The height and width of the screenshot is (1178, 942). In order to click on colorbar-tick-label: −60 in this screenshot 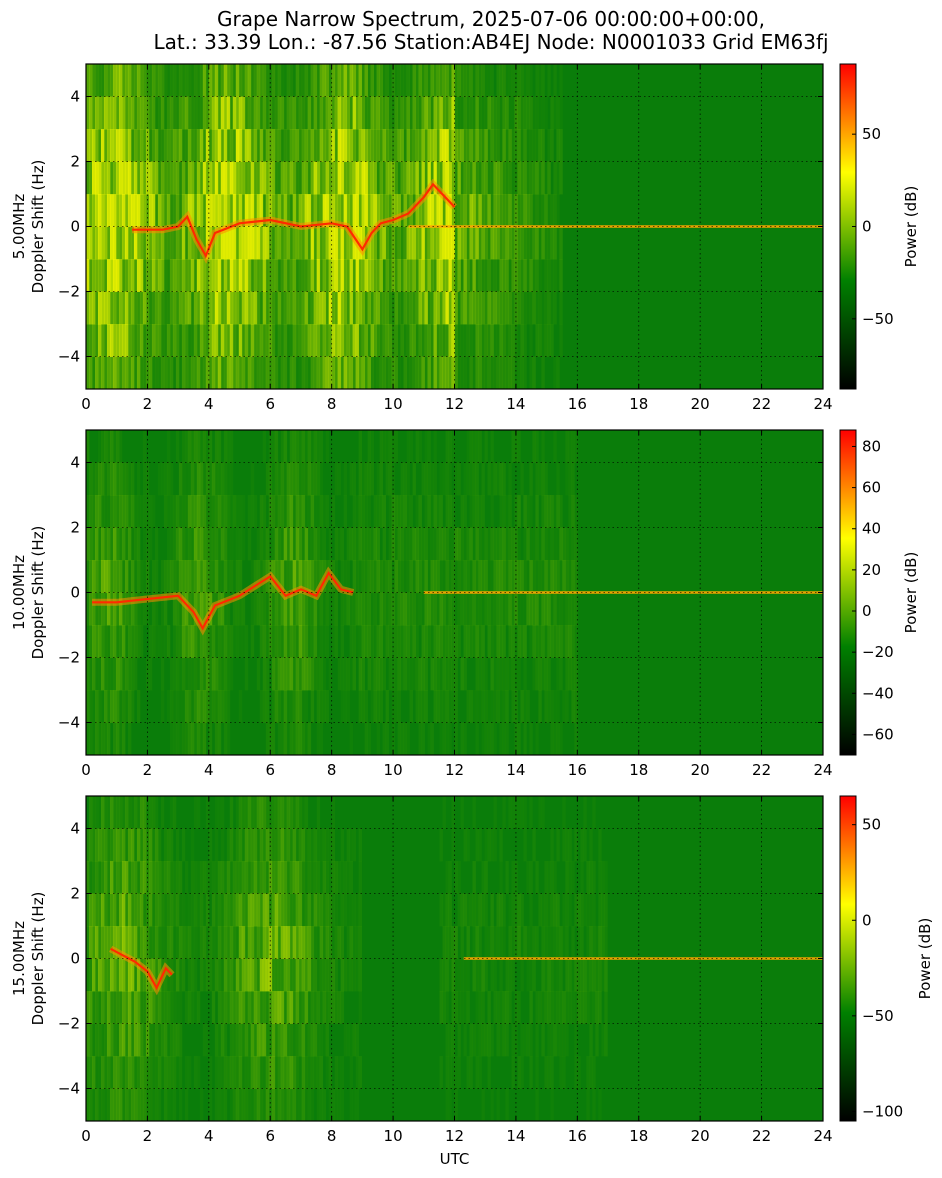, I will do `click(878, 734)`.